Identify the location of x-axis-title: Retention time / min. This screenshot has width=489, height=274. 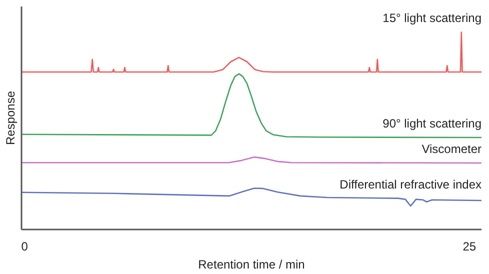
(251, 265).